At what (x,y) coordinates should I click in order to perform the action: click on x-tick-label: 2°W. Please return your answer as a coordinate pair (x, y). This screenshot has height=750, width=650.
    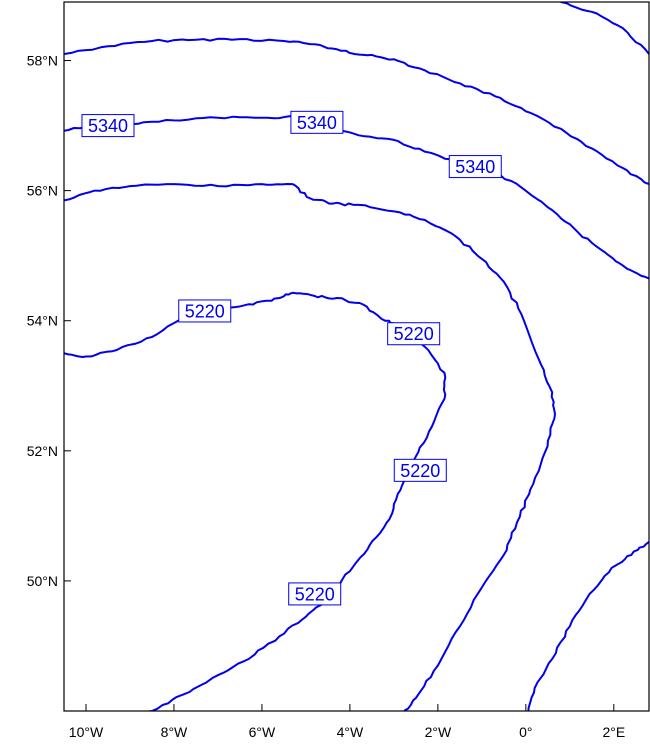
    Looking at the image, I should click on (438, 732).